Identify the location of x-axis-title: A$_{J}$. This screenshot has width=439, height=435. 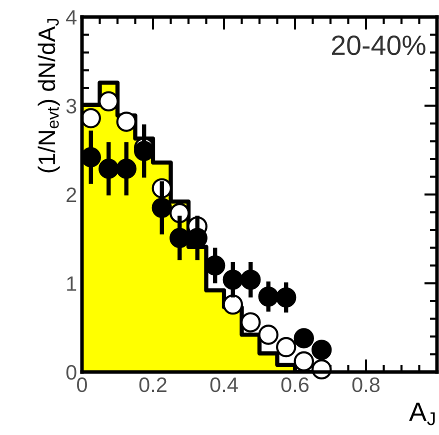
(422, 414).